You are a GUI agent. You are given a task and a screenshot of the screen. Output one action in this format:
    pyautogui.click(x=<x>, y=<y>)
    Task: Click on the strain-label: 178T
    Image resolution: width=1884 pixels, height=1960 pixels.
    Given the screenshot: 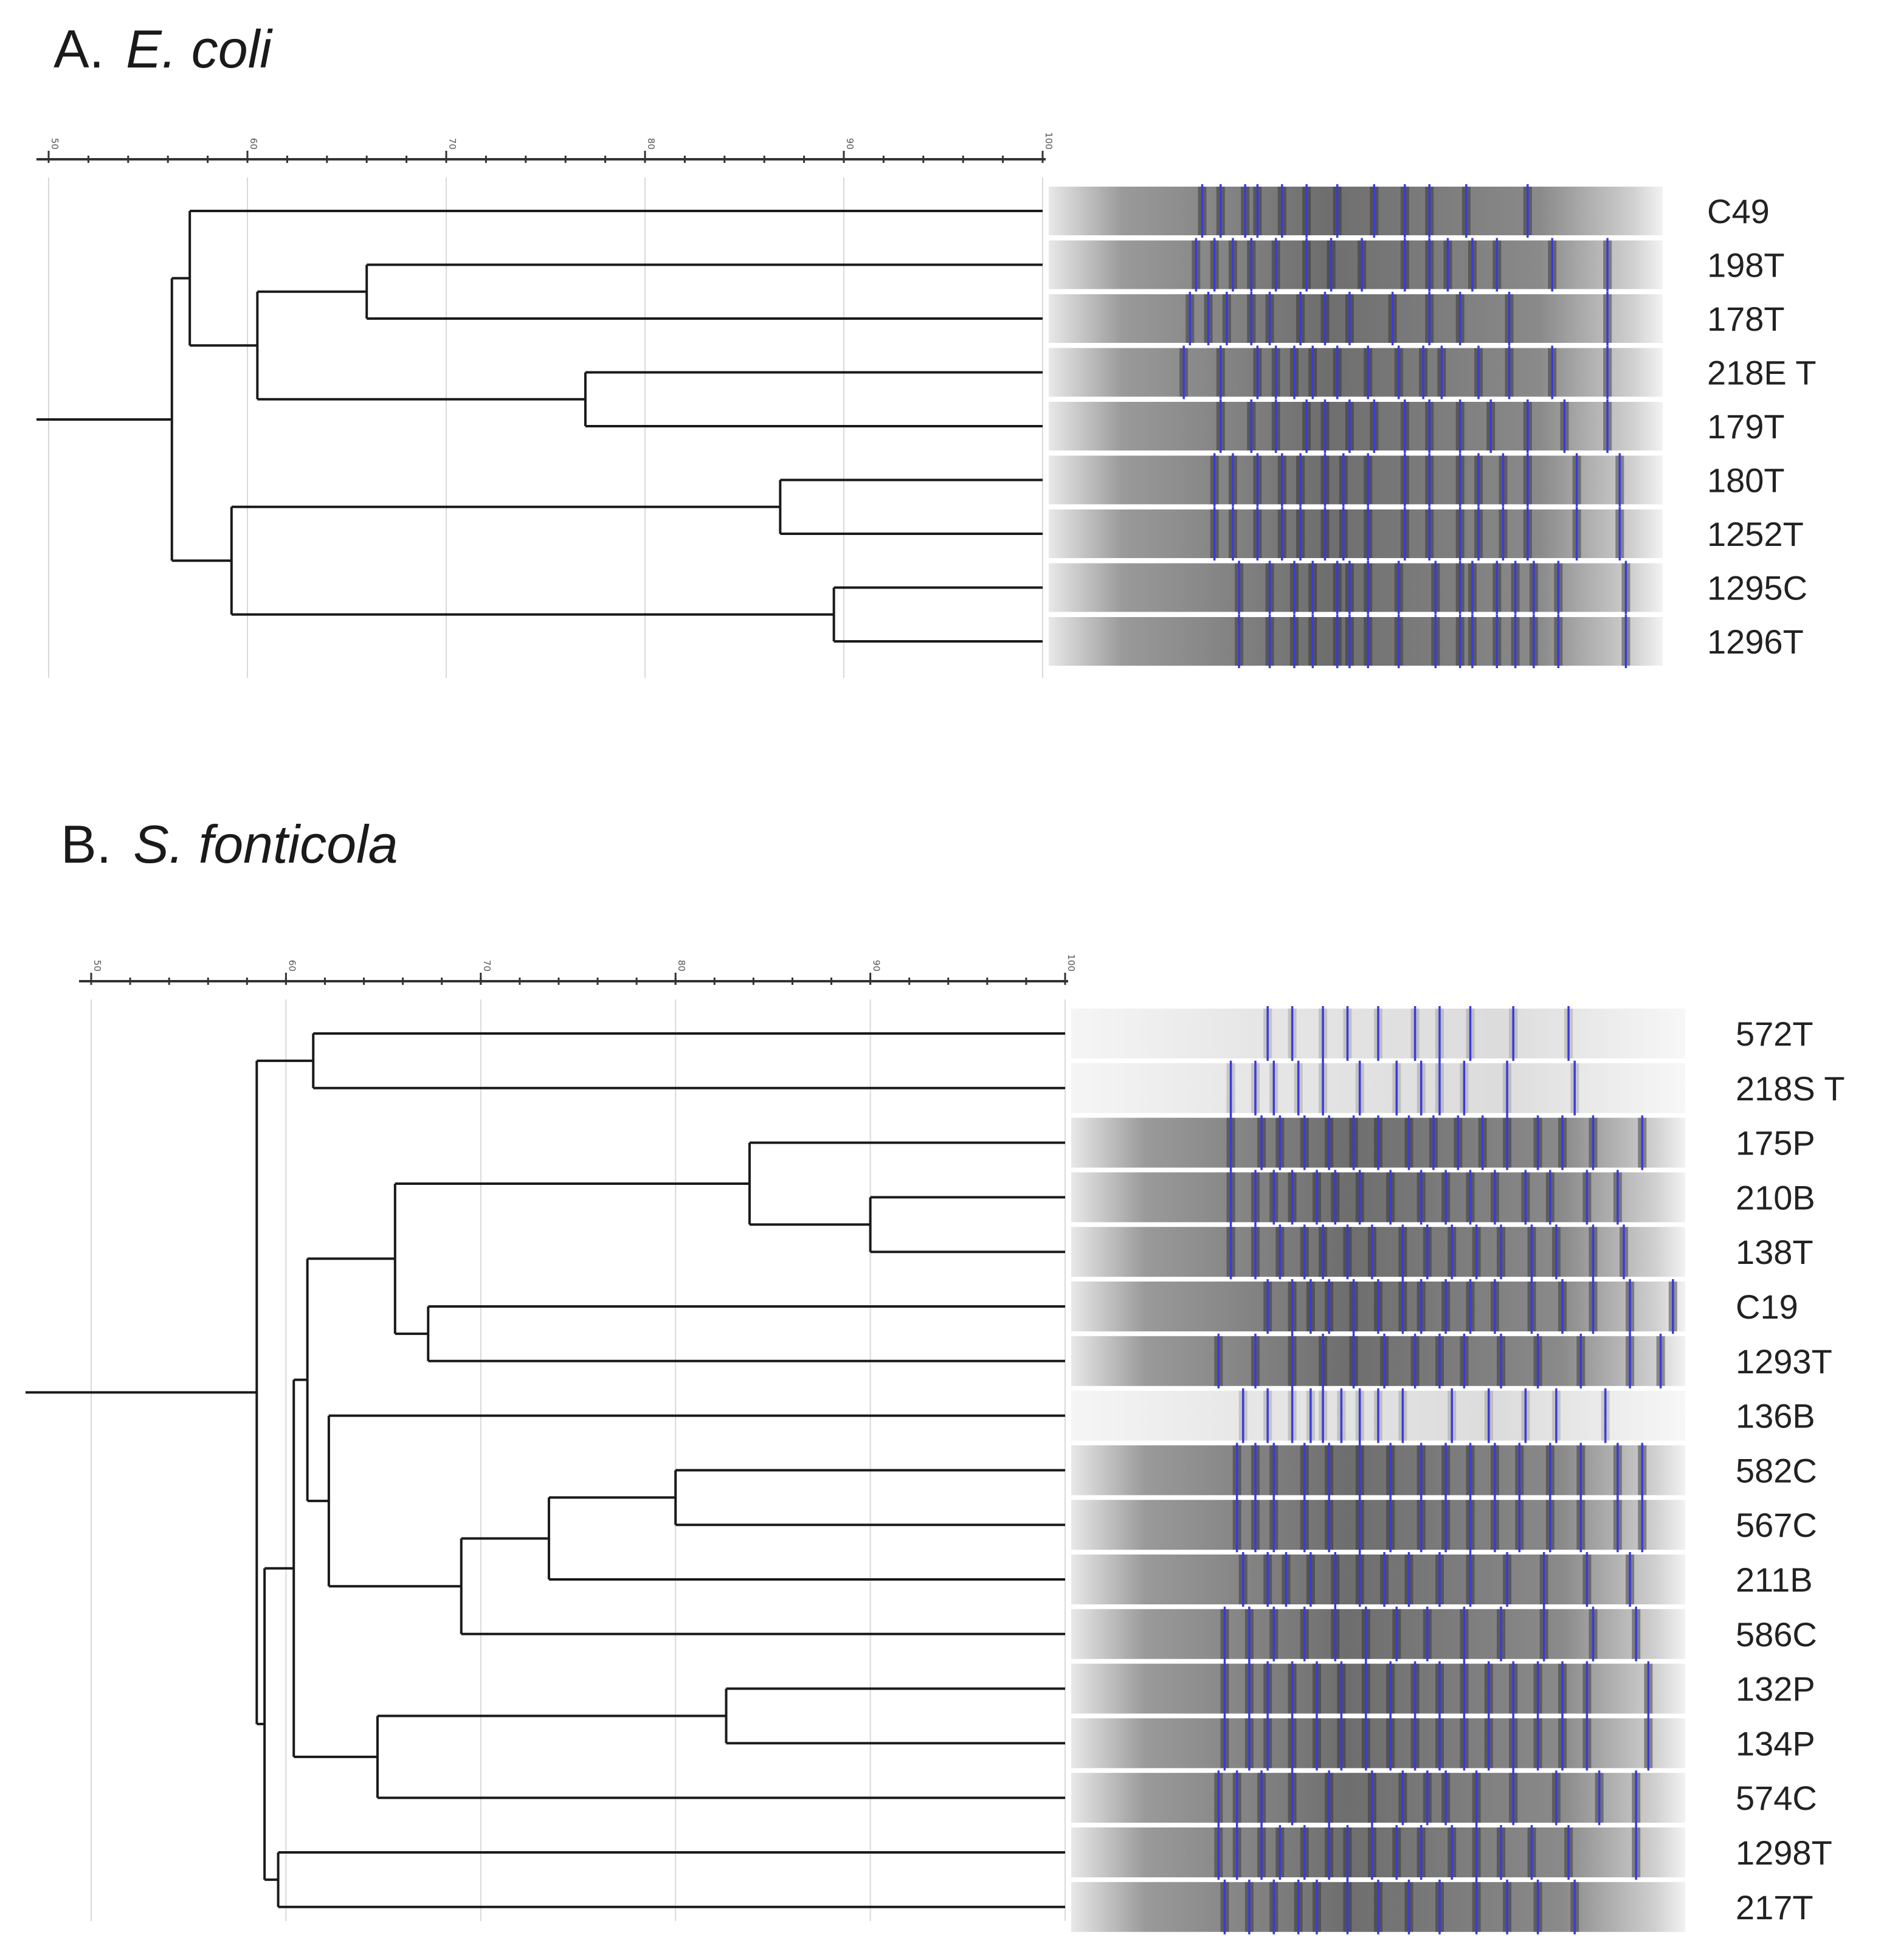 What is the action you would take?
    pyautogui.click(x=1746, y=319)
    